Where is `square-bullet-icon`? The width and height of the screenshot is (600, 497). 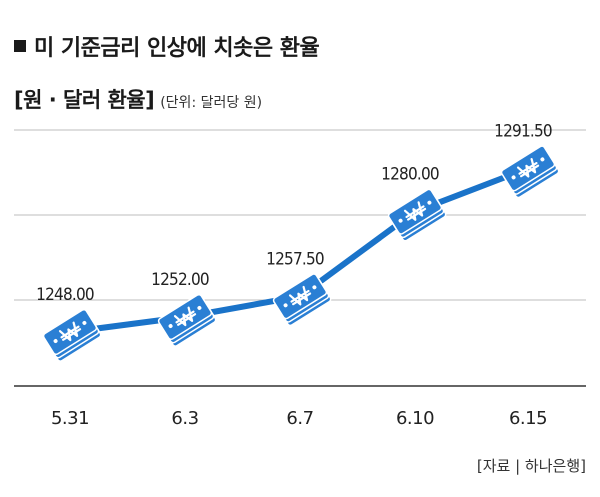
square-bullet-icon is located at coordinates (20, 46).